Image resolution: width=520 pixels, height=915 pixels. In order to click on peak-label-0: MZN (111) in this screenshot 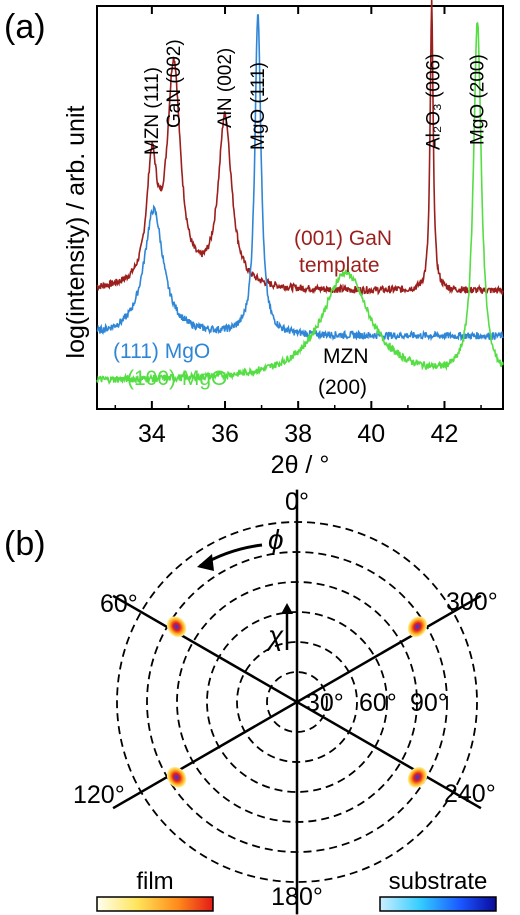, I will do `click(152, 111)`.